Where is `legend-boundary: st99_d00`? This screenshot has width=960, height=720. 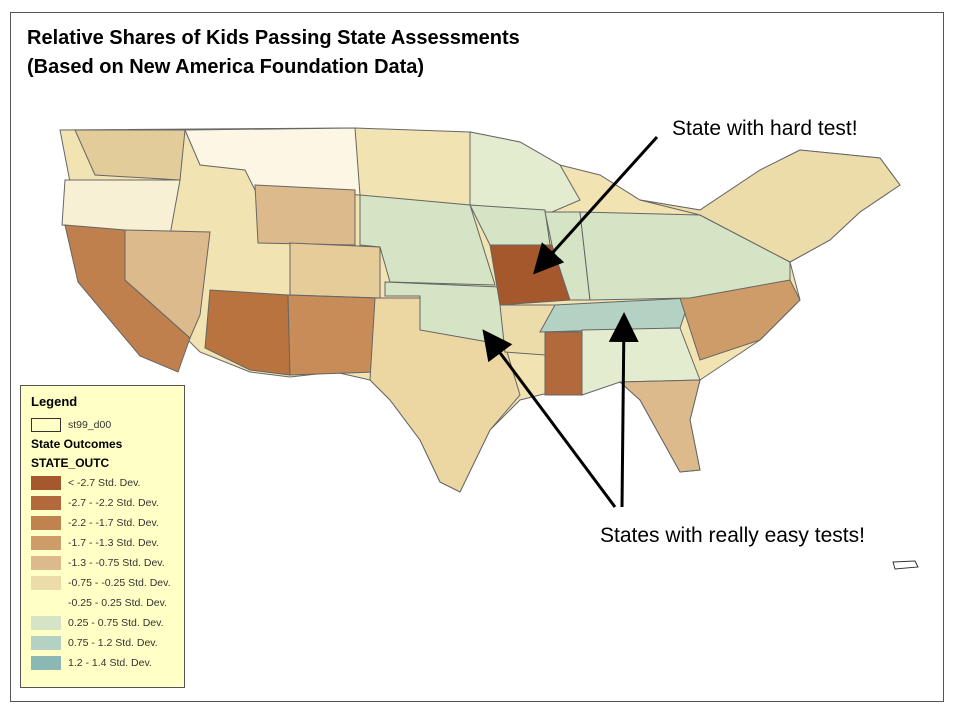
legend-boundary: st99_d00 is located at coordinates (107, 425).